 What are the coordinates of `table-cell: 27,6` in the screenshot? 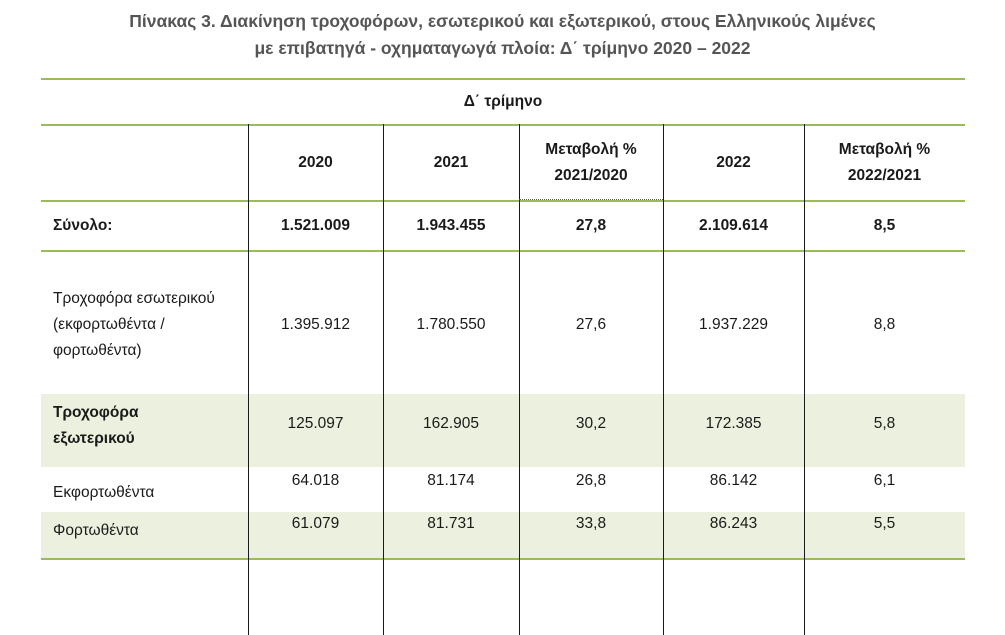 It's located at (591, 324).